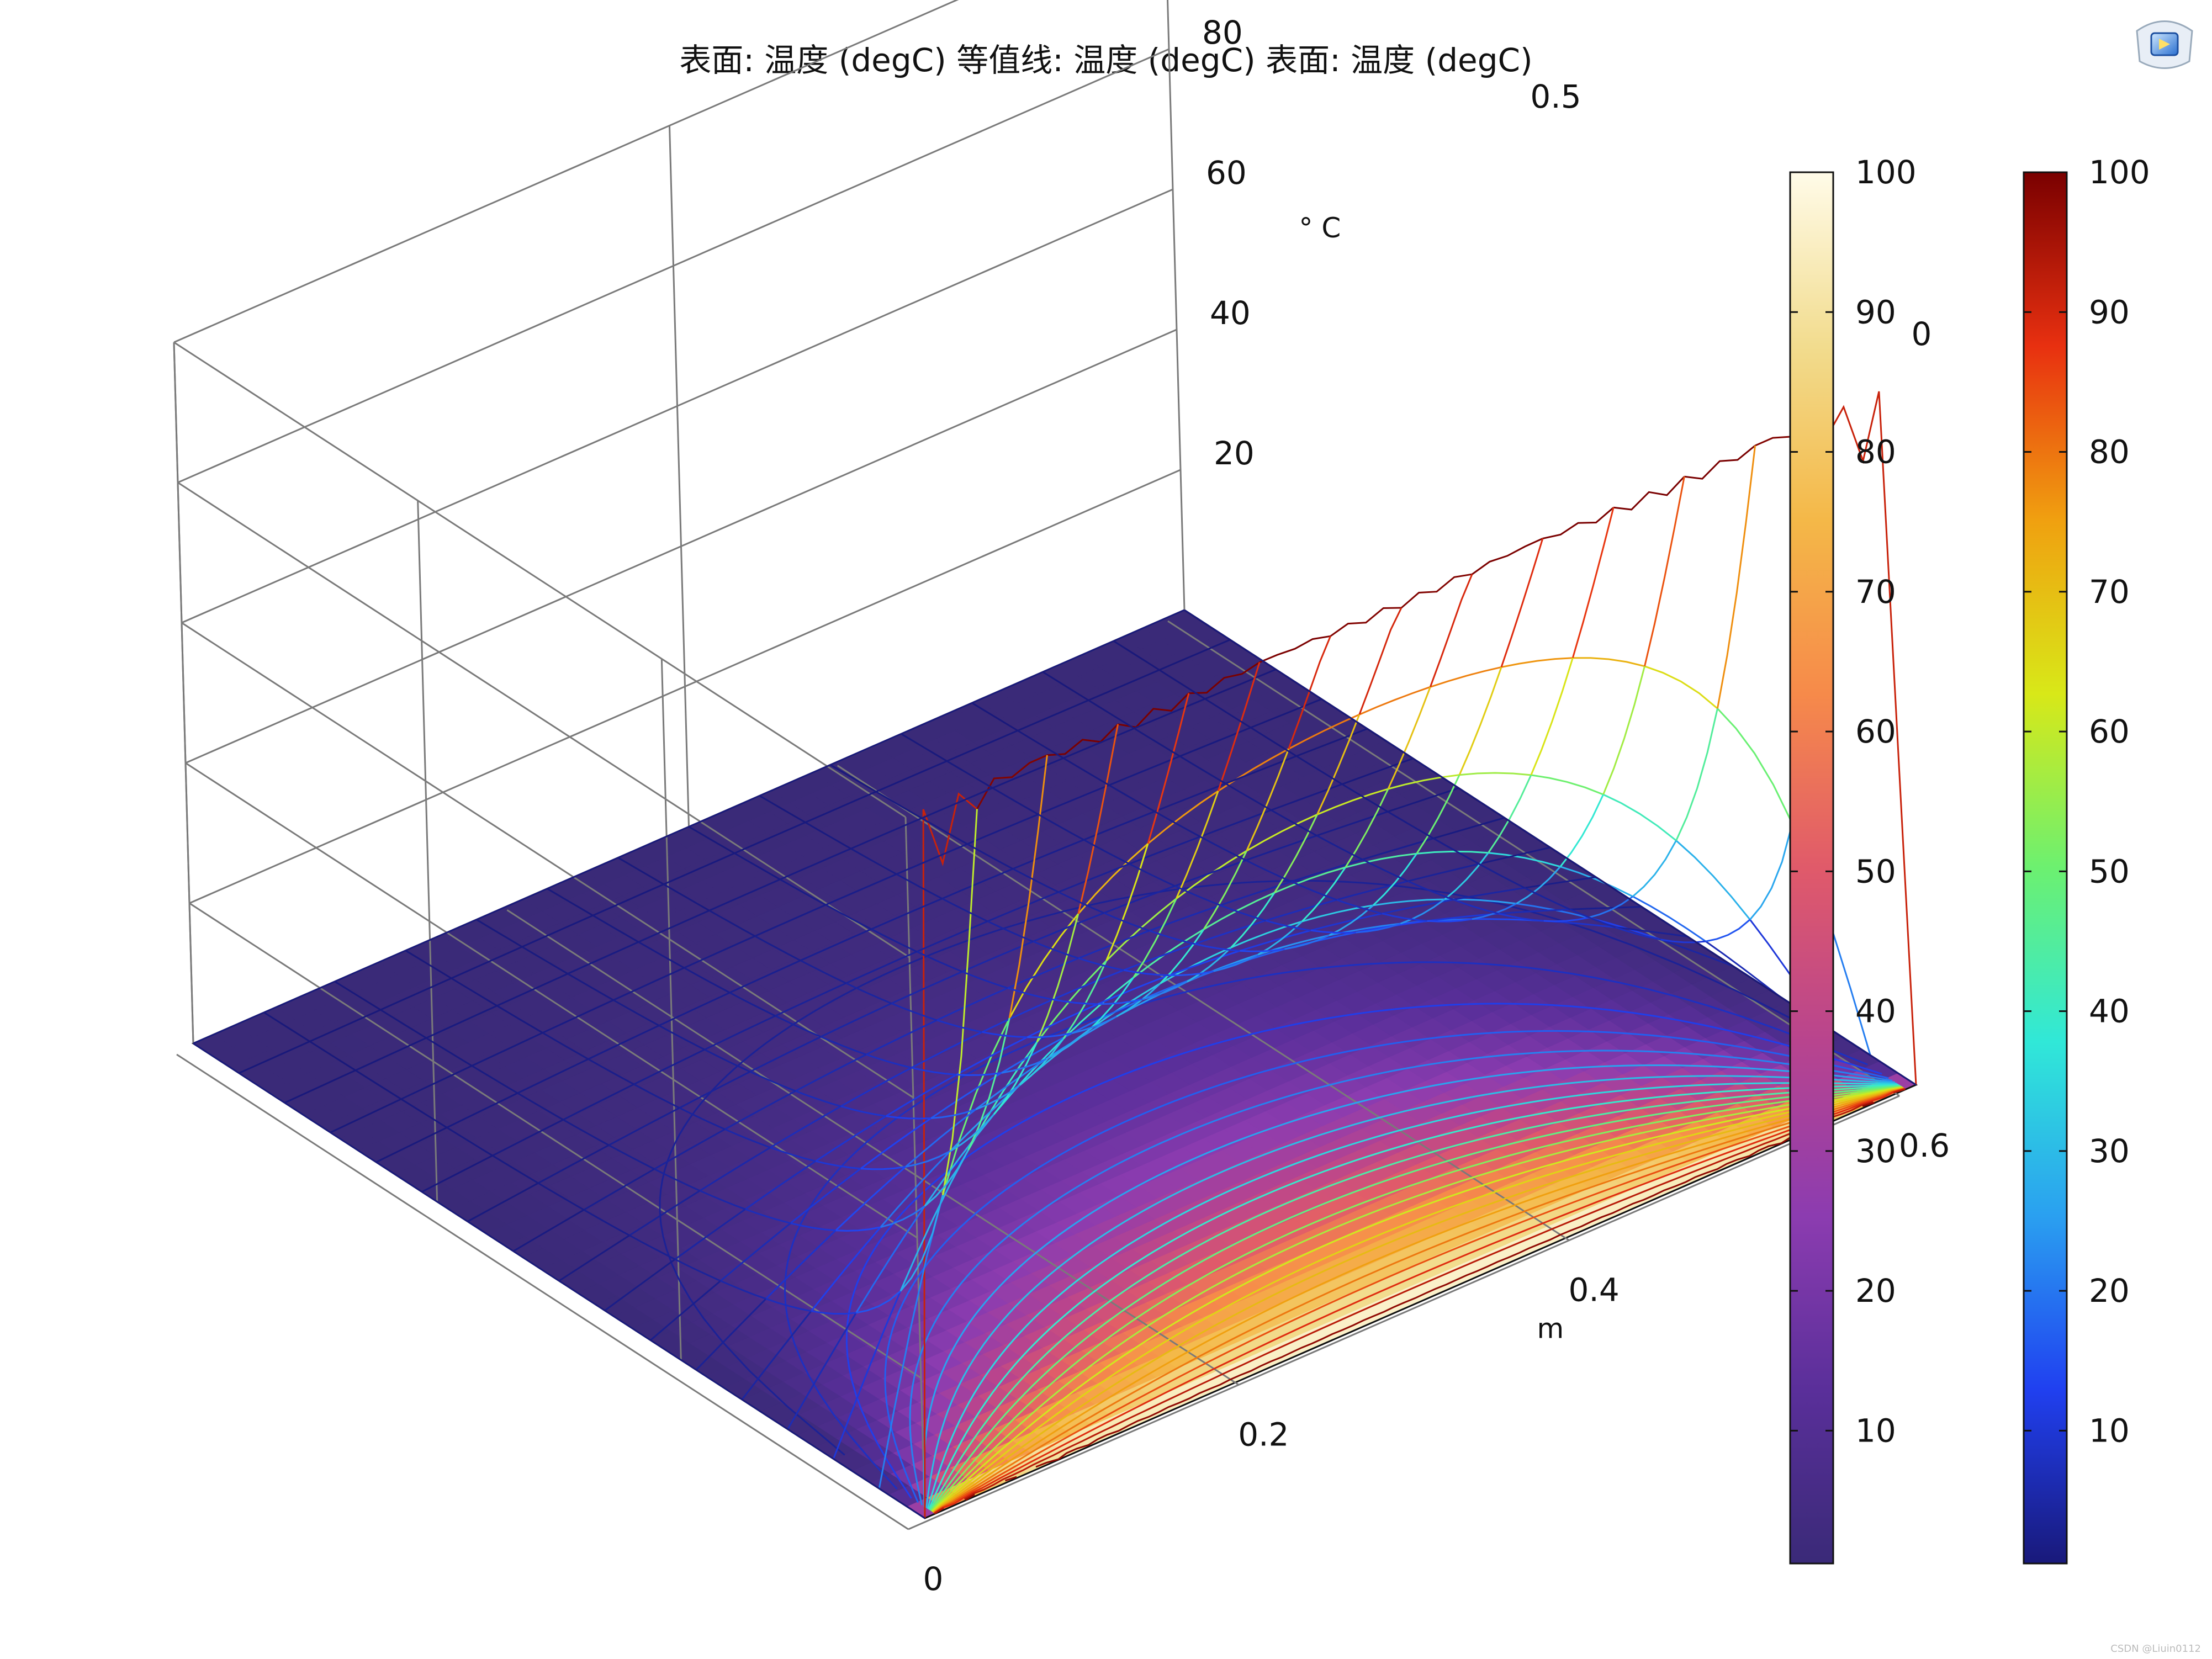  What do you see at coordinates (1223, 32) in the screenshot?
I see `z-tick-label: 80` at bounding box center [1223, 32].